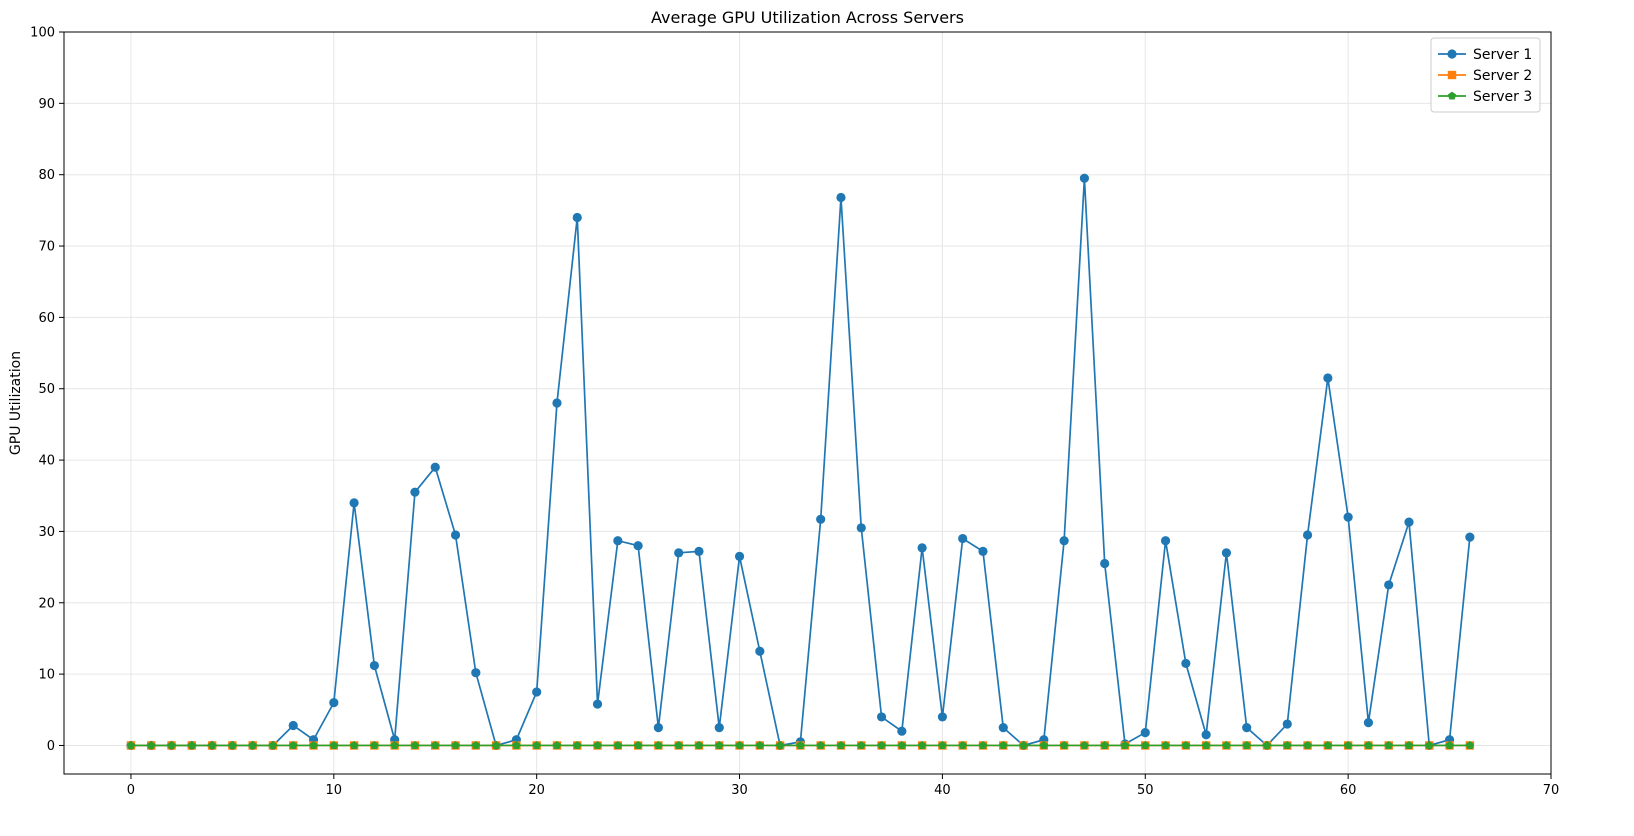 The image size is (1634, 836). Describe the element at coordinates (1145, 790) in the screenshot. I see `x-tick-label: 50` at that location.